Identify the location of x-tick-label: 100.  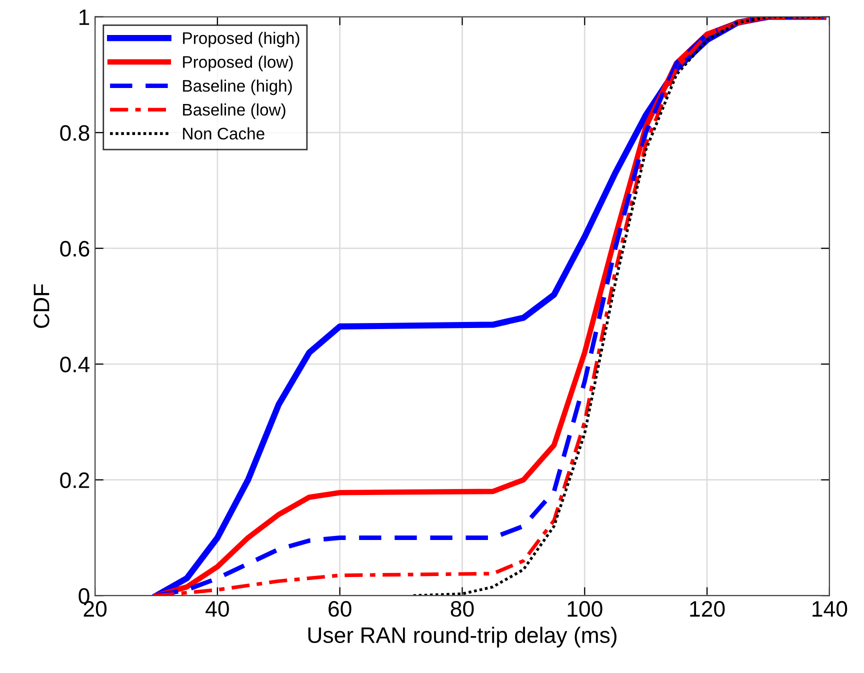
(585, 609).